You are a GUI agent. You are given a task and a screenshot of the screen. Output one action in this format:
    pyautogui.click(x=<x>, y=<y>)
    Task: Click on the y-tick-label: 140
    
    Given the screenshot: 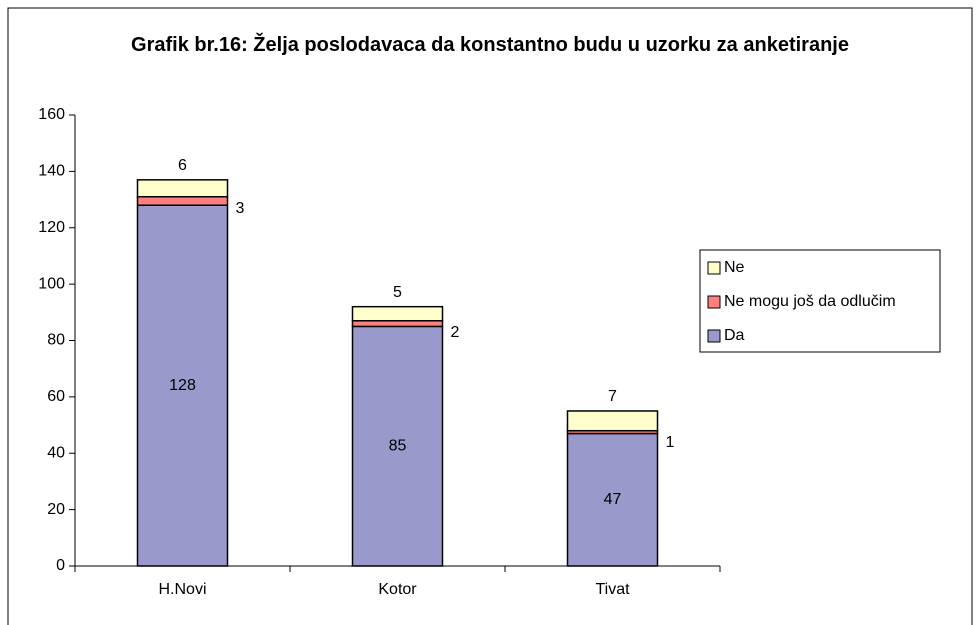 What is the action you would take?
    pyautogui.click(x=51, y=171)
    